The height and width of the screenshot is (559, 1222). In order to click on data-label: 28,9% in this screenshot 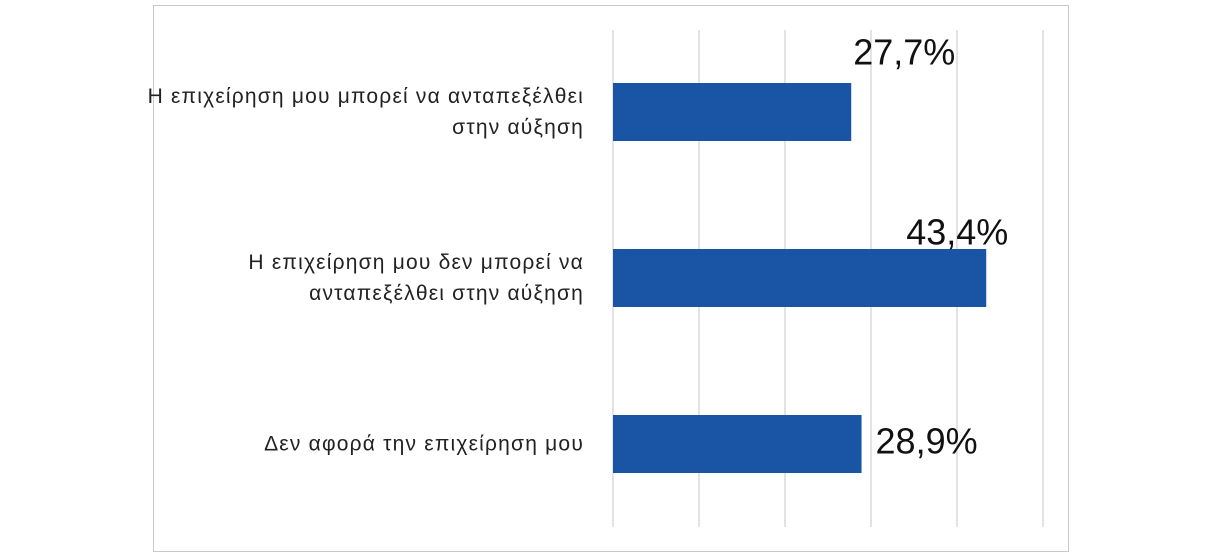, I will do `click(927, 441)`.